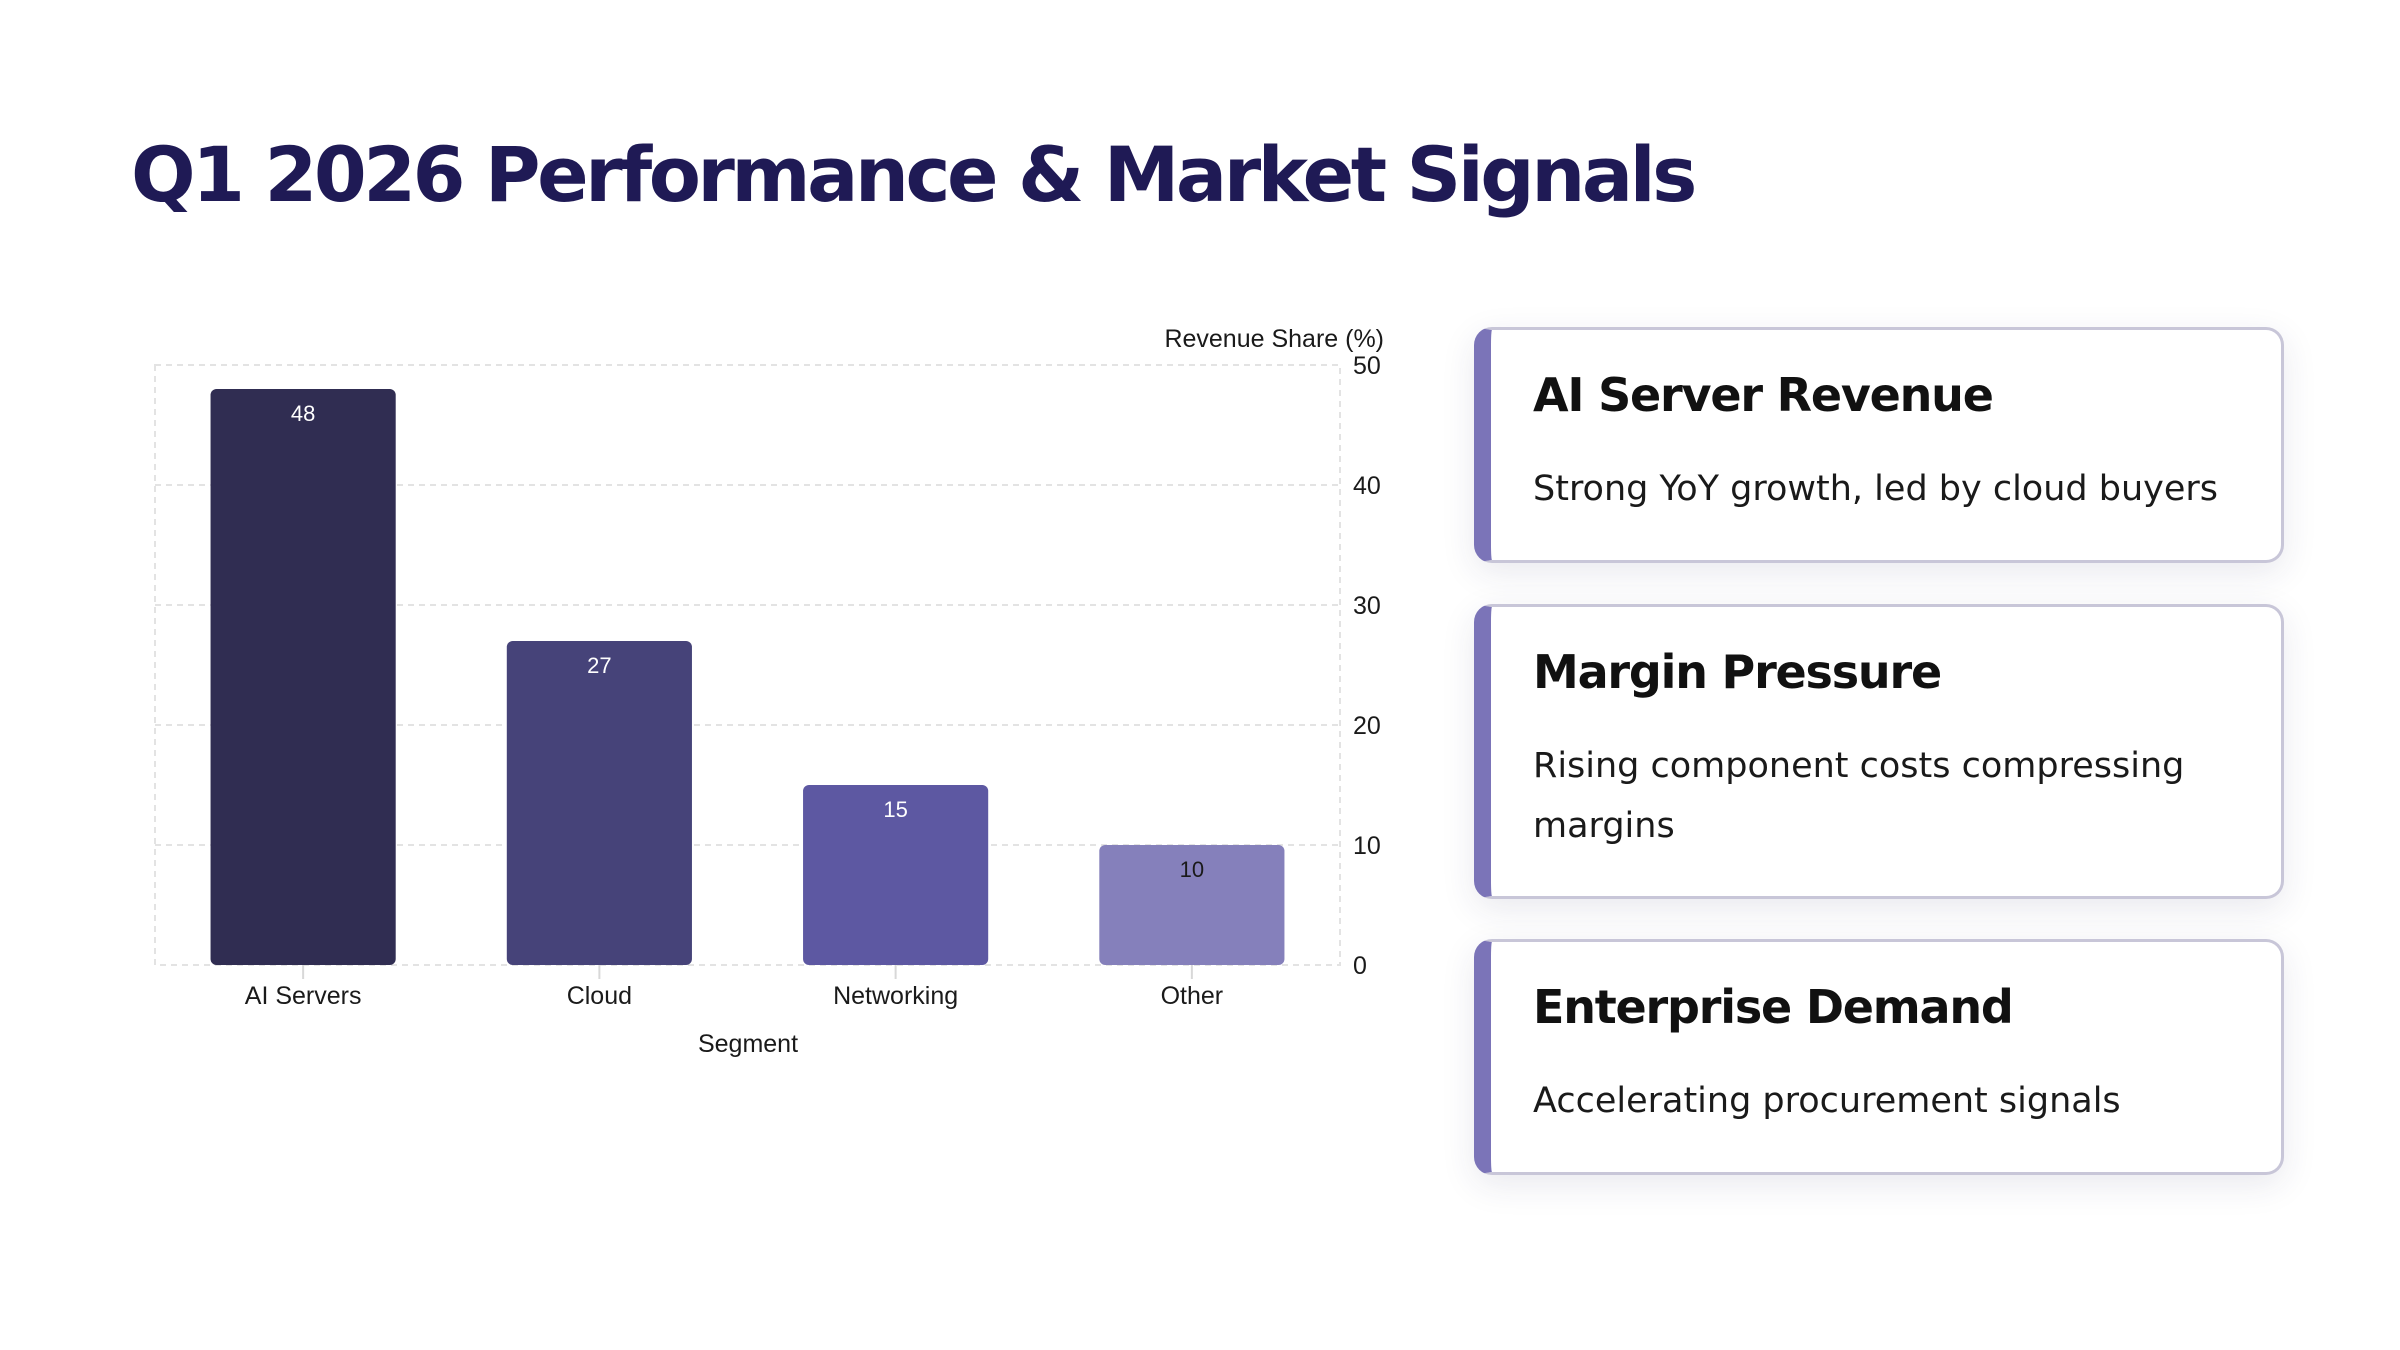 This screenshot has height=1350, width=2400. What do you see at coordinates (1367, 846) in the screenshot?
I see `y-tick-label: 10` at bounding box center [1367, 846].